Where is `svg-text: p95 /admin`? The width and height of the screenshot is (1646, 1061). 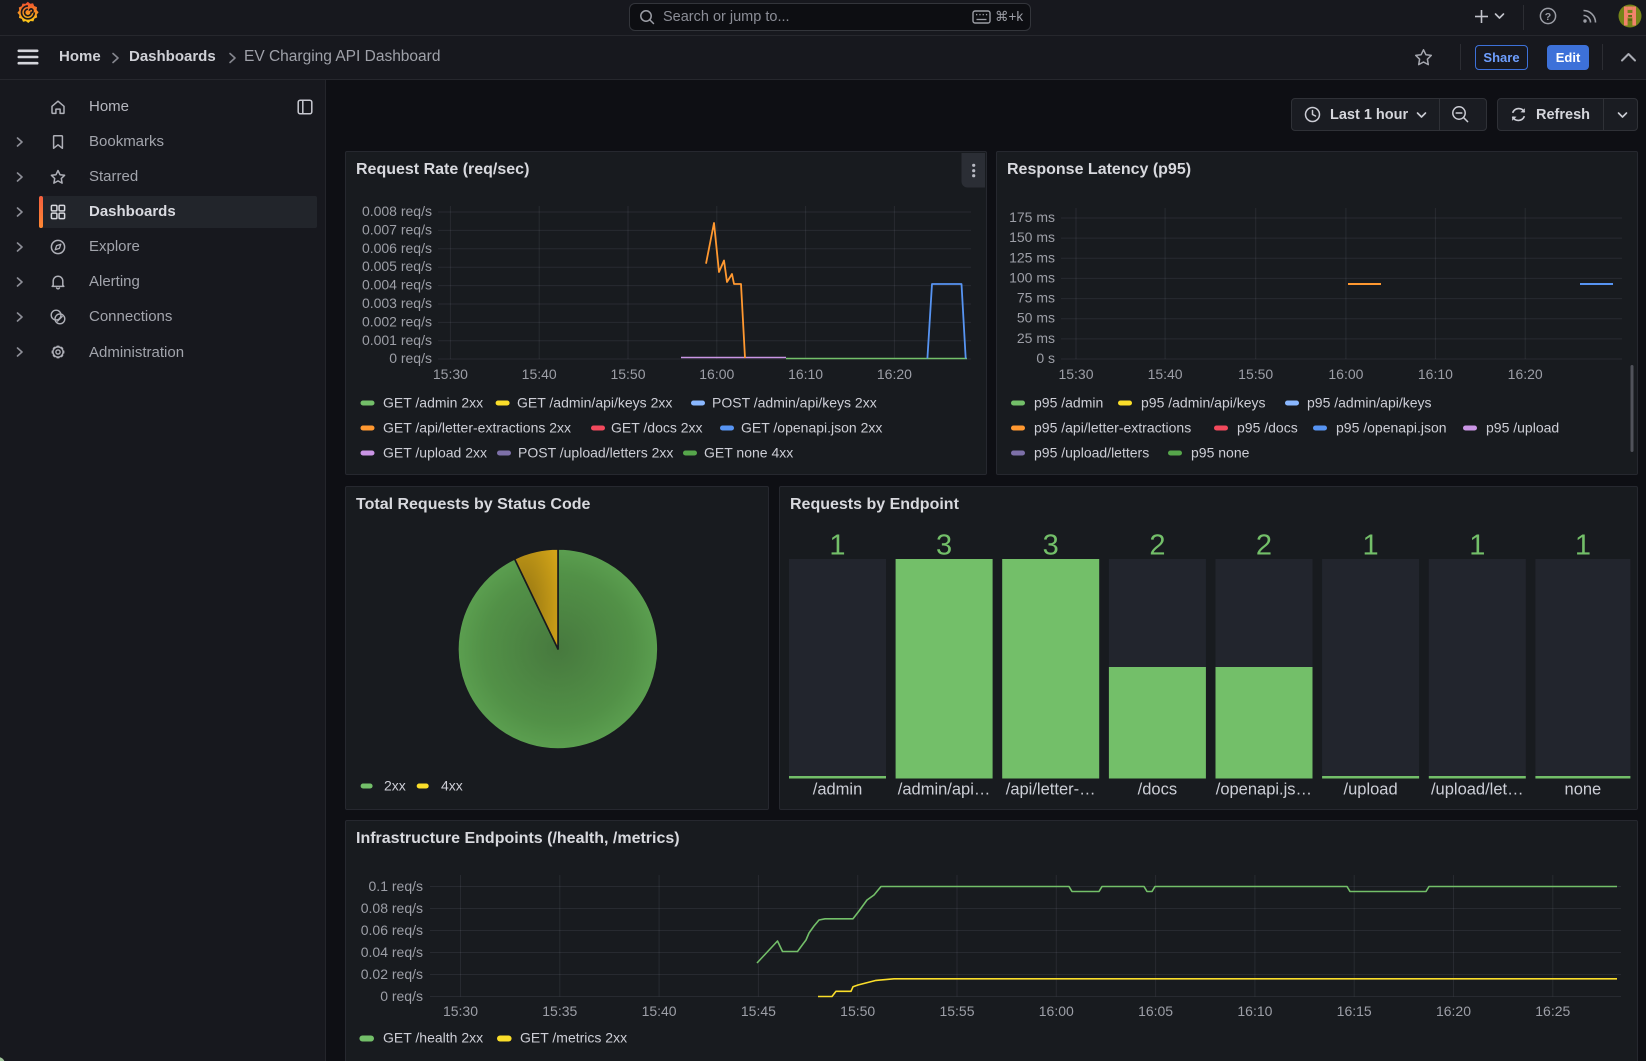
svg-text: p95 /admin is located at coordinates (1068, 403).